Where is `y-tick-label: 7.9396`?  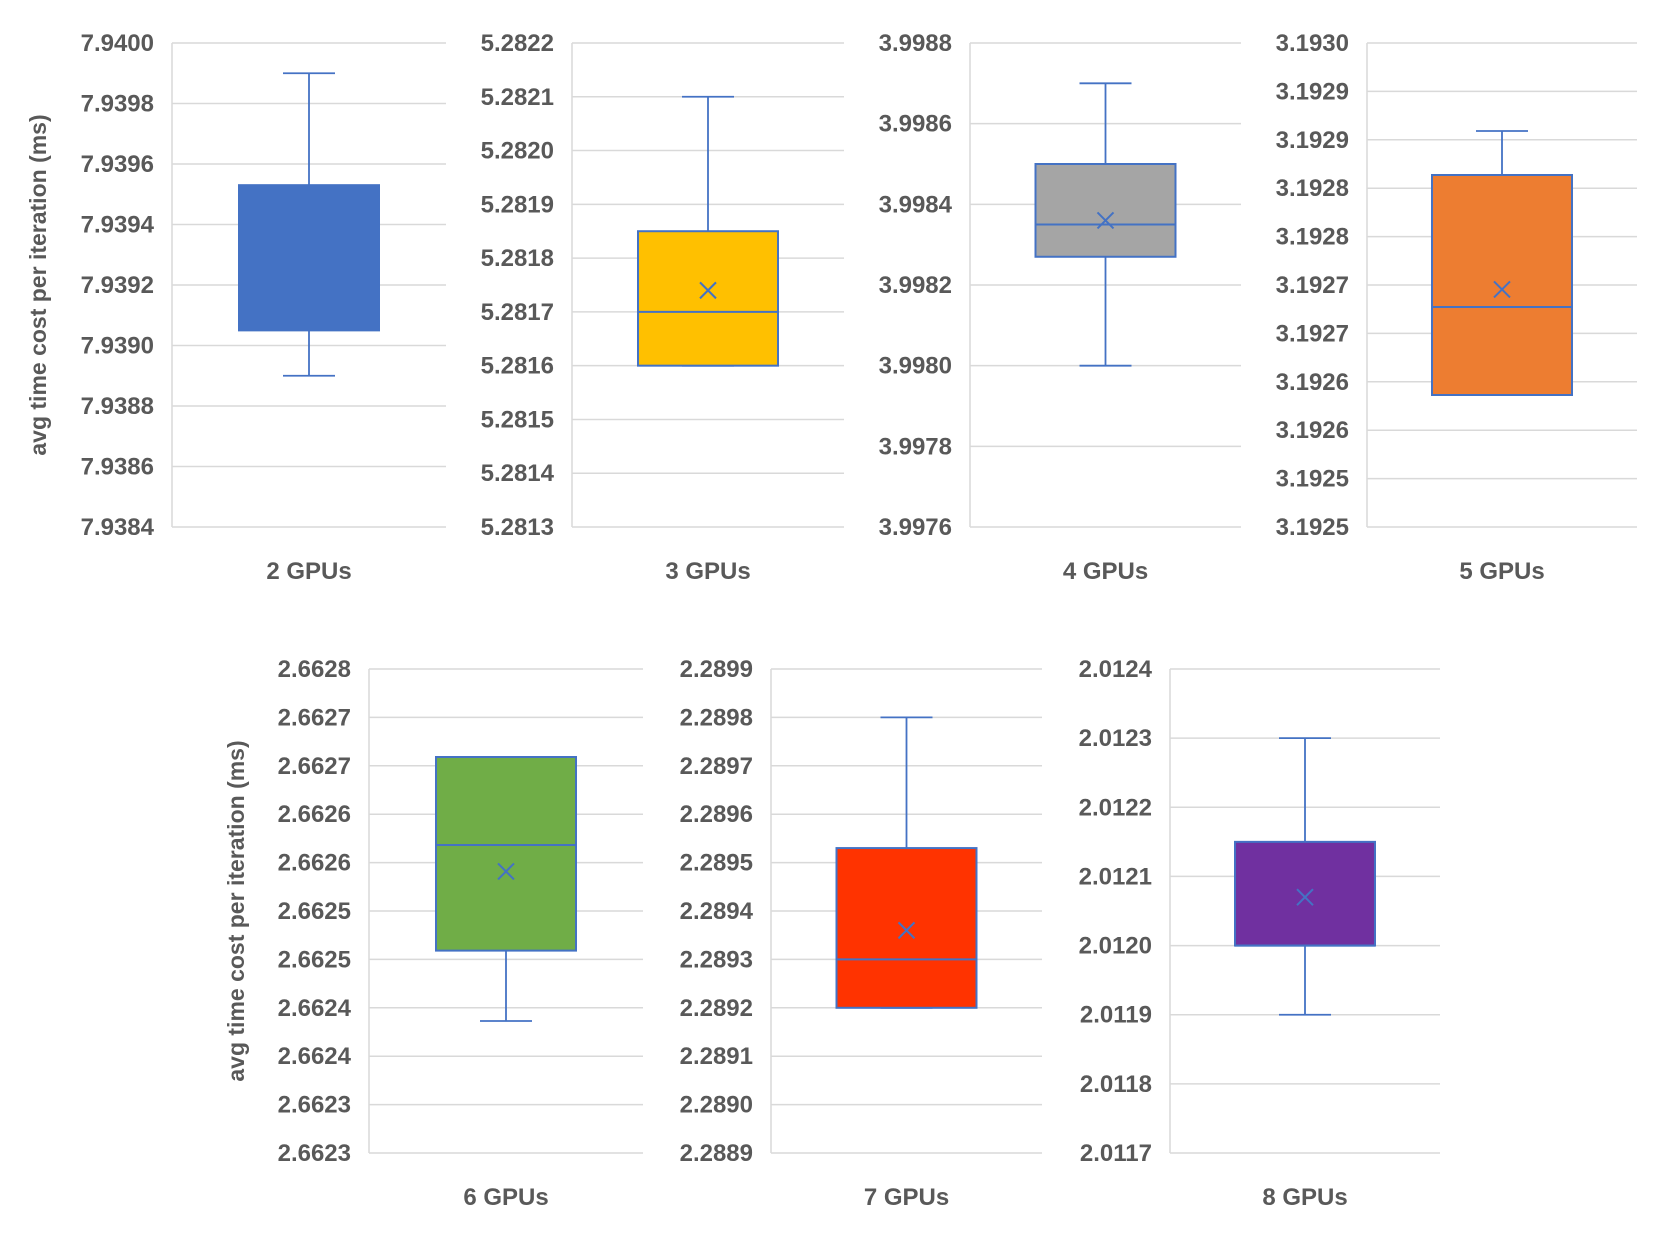 y-tick-label: 7.9396 is located at coordinates (117, 164).